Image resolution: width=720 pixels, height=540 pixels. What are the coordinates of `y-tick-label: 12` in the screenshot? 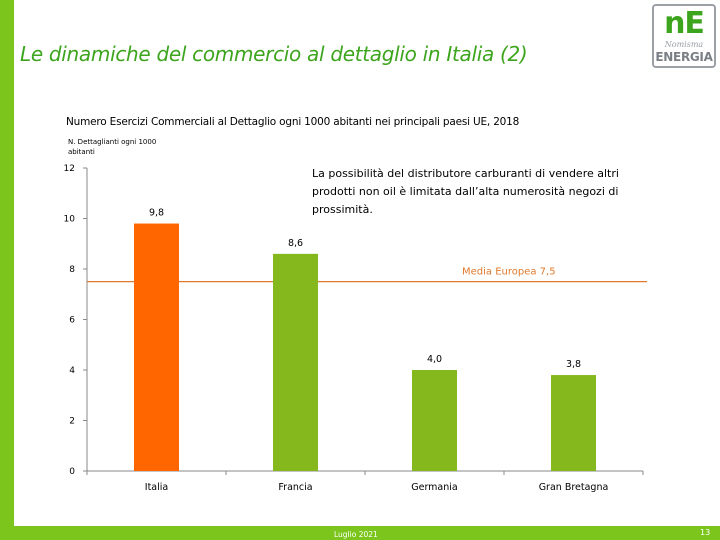 It's located at (69, 169).